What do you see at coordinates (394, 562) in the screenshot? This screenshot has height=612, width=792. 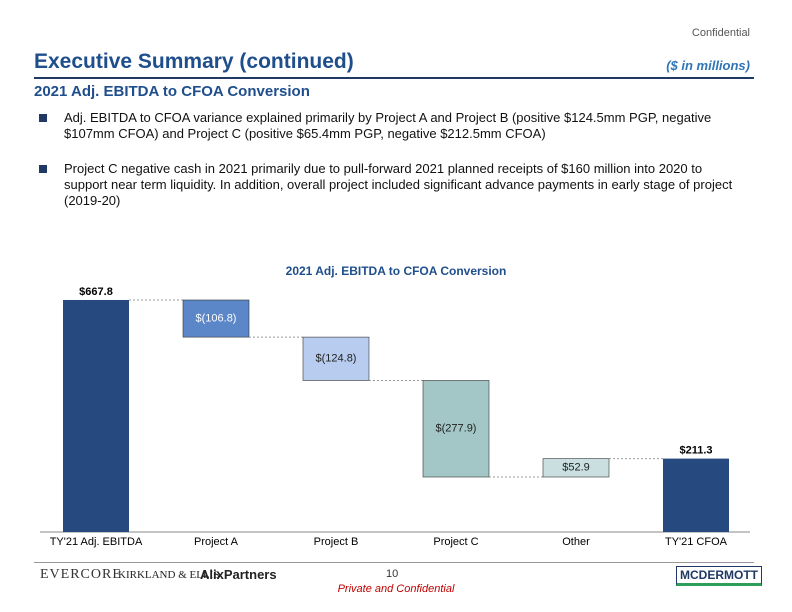 I see `footer-rule` at bounding box center [394, 562].